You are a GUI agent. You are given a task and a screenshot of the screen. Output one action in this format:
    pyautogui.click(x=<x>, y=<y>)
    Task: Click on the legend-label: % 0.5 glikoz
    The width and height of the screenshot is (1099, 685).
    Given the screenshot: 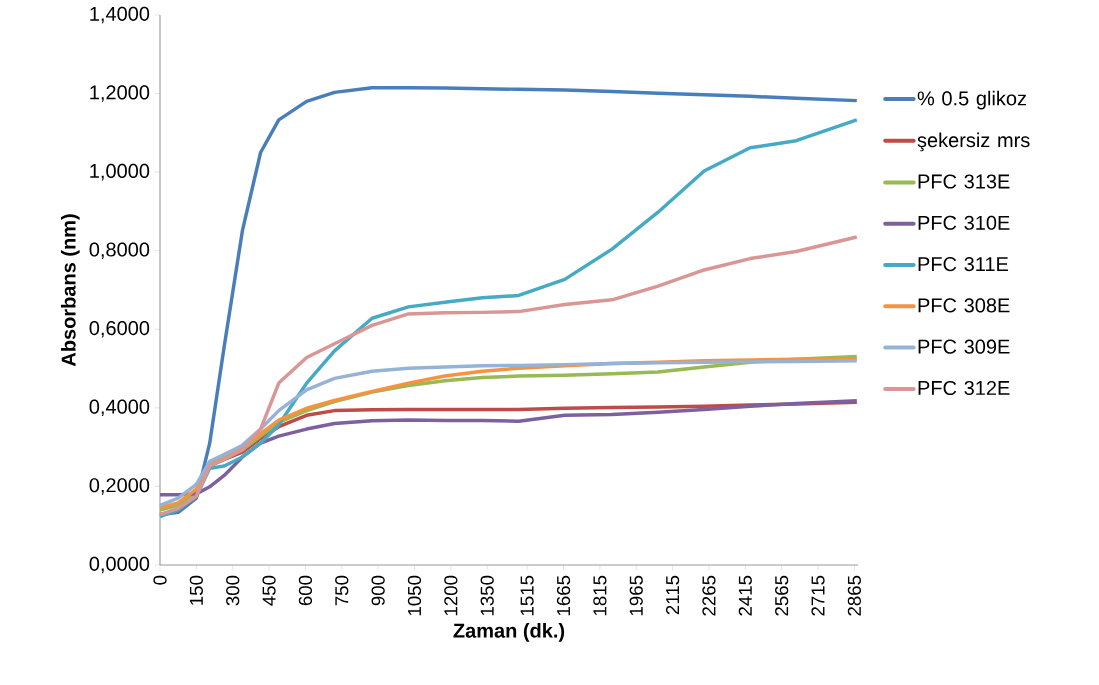 What is the action you would take?
    pyautogui.click(x=971, y=100)
    